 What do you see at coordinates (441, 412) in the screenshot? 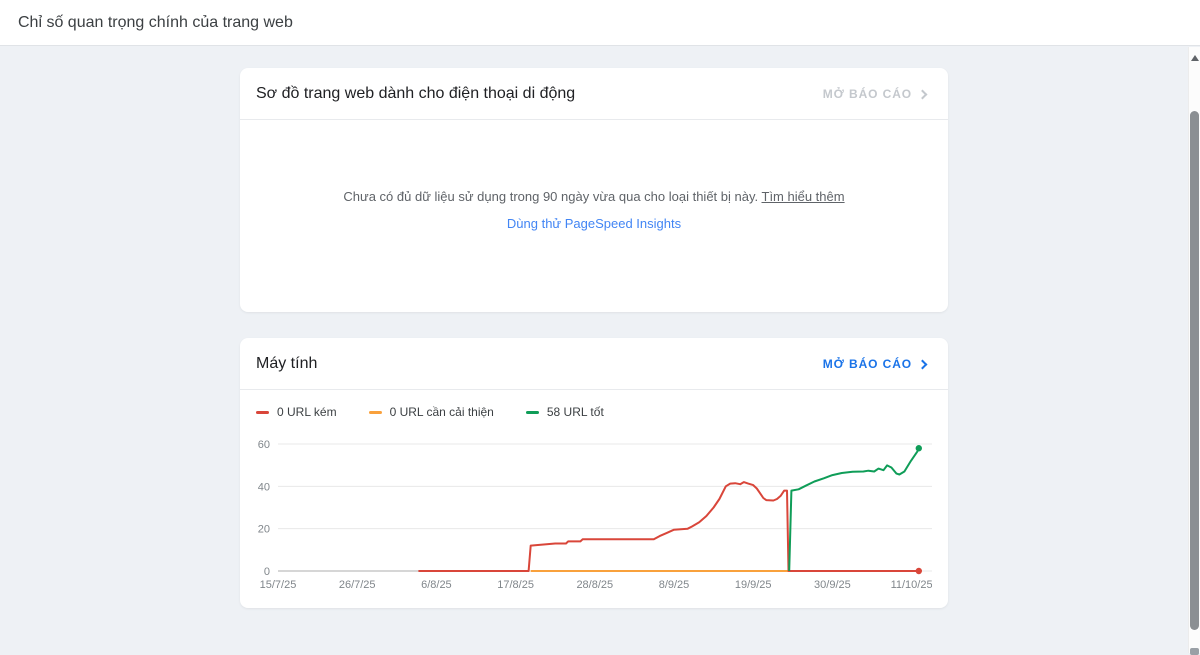
I see `legend-label: 0 URL cần cải thiện` at bounding box center [441, 412].